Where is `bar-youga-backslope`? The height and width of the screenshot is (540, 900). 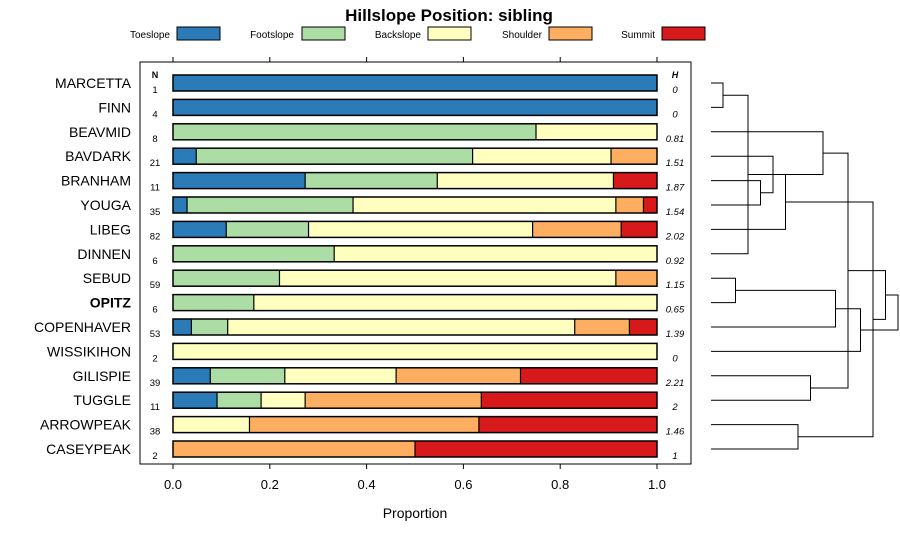
bar-youga-backslope is located at coordinates (484, 205).